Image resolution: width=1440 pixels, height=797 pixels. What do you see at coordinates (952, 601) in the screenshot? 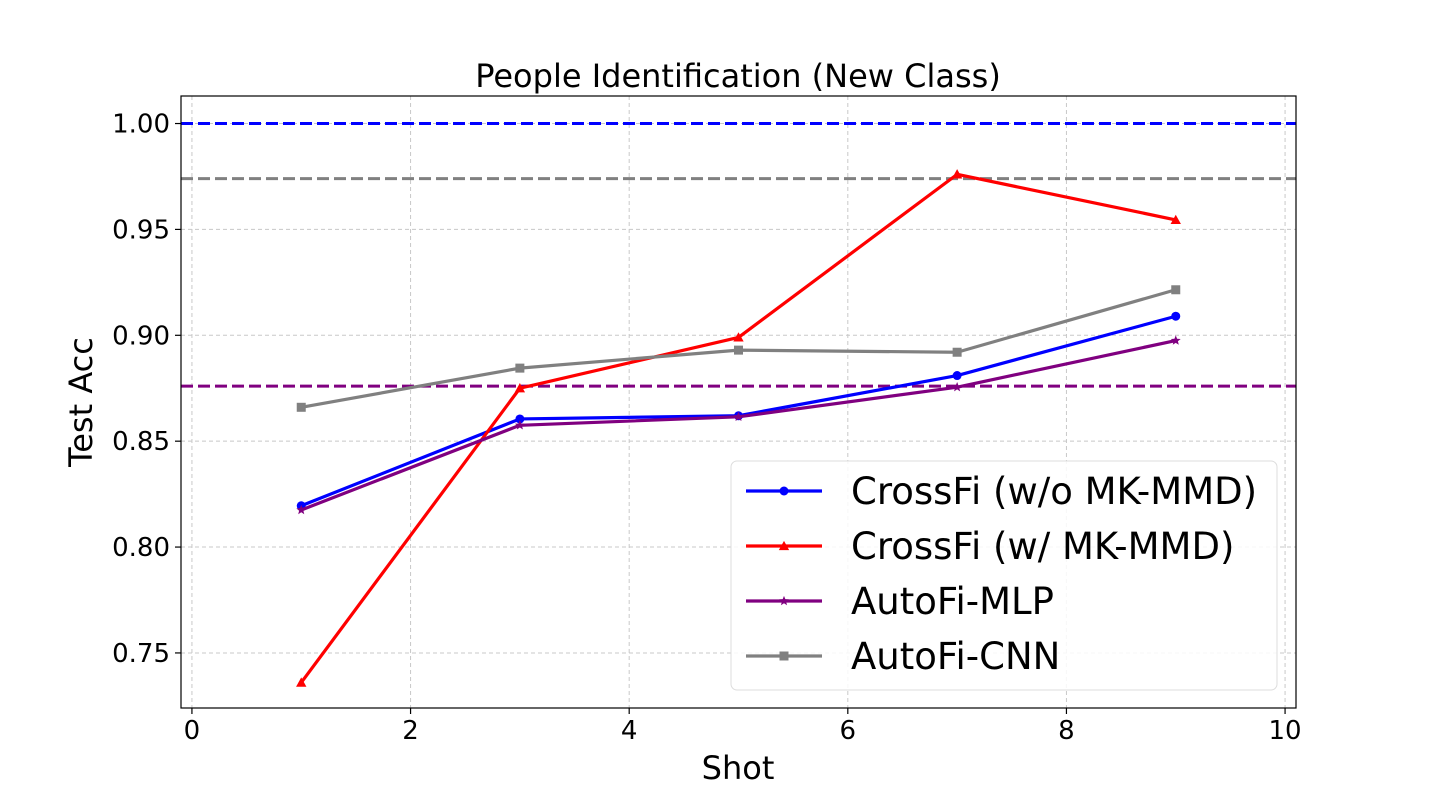
I see `legend-label: AutoFi-MLP` at bounding box center [952, 601].